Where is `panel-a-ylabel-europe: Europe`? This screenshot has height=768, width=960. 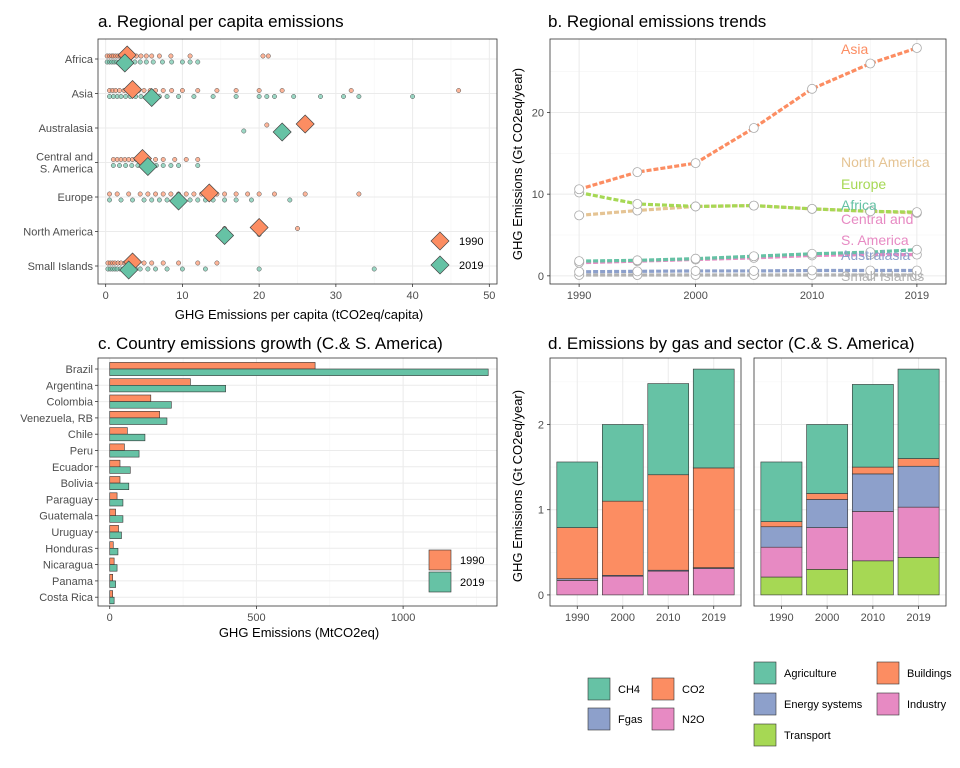 panel-a-ylabel-europe: Europe is located at coordinates (75, 198).